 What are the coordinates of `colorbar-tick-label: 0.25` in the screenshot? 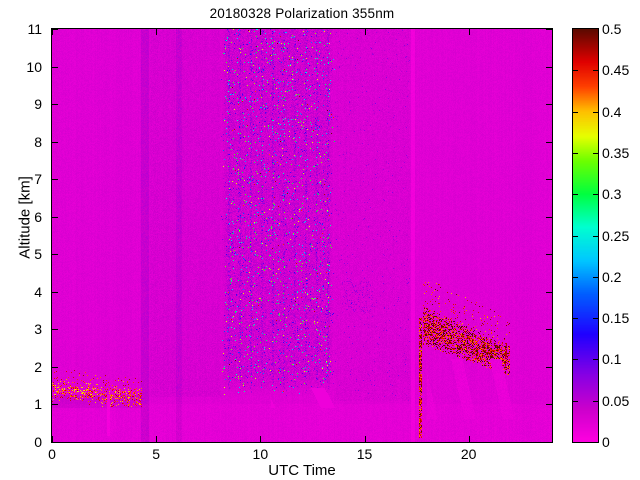 It's located at (616, 236).